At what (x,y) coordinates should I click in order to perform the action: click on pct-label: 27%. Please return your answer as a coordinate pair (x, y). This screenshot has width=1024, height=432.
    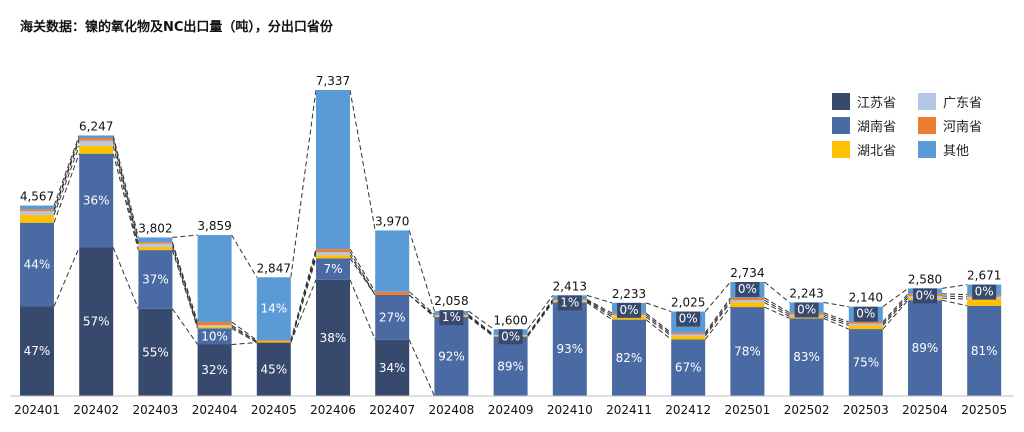
    Looking at the image, I should click on (392, 317).